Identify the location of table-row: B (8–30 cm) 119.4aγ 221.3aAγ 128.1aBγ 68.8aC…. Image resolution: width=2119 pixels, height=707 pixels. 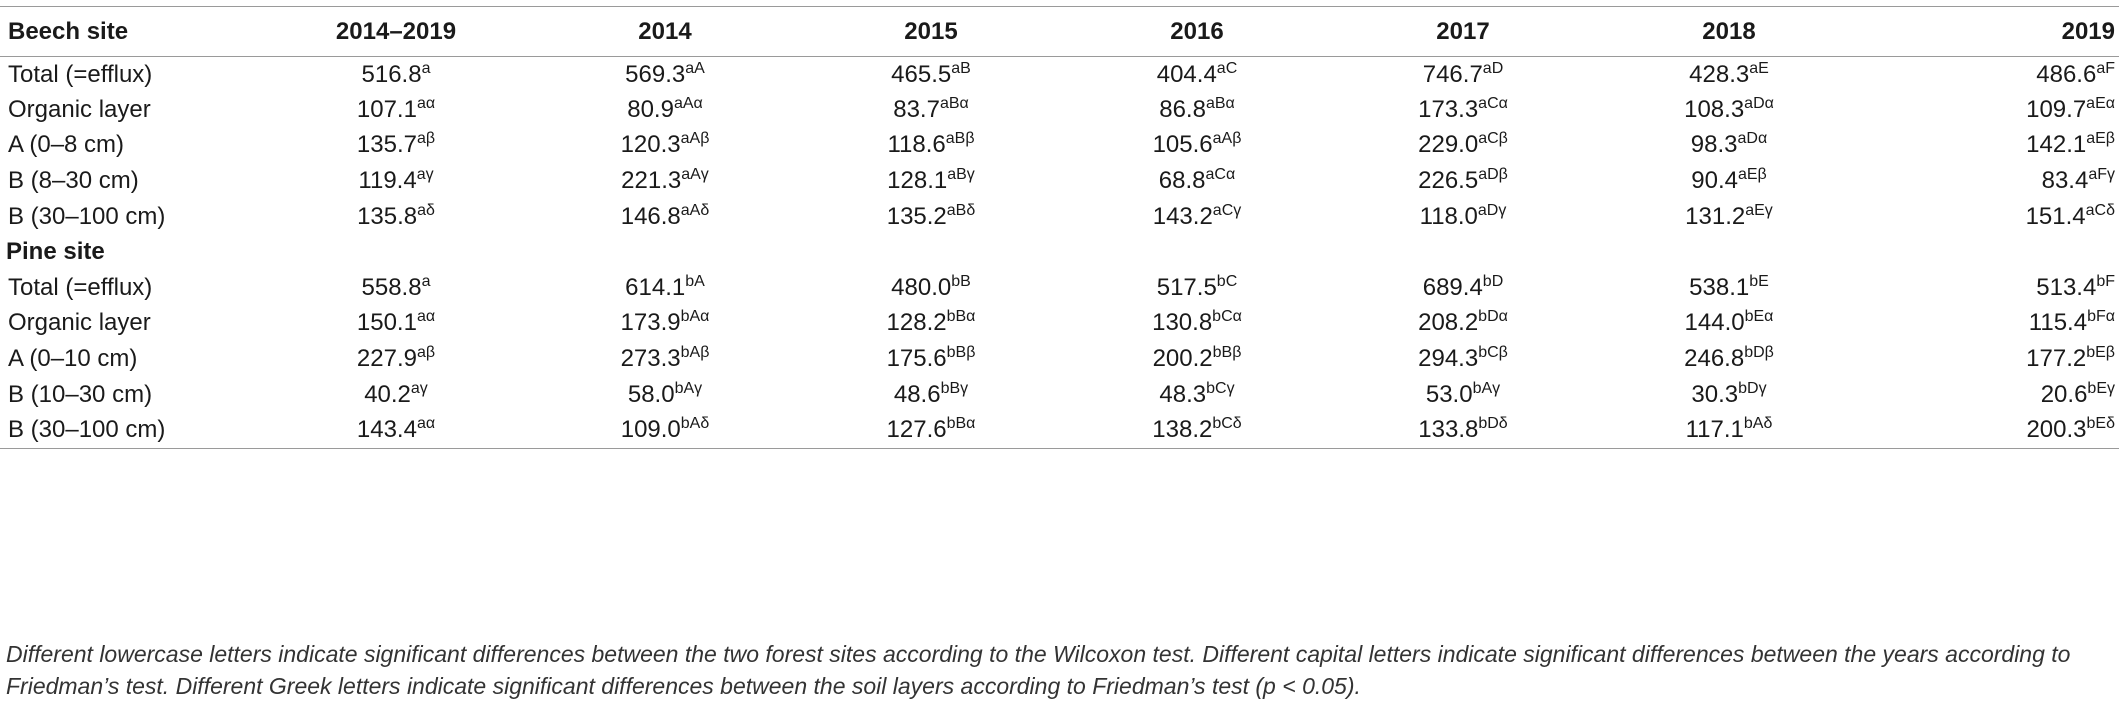
(1059, 181).